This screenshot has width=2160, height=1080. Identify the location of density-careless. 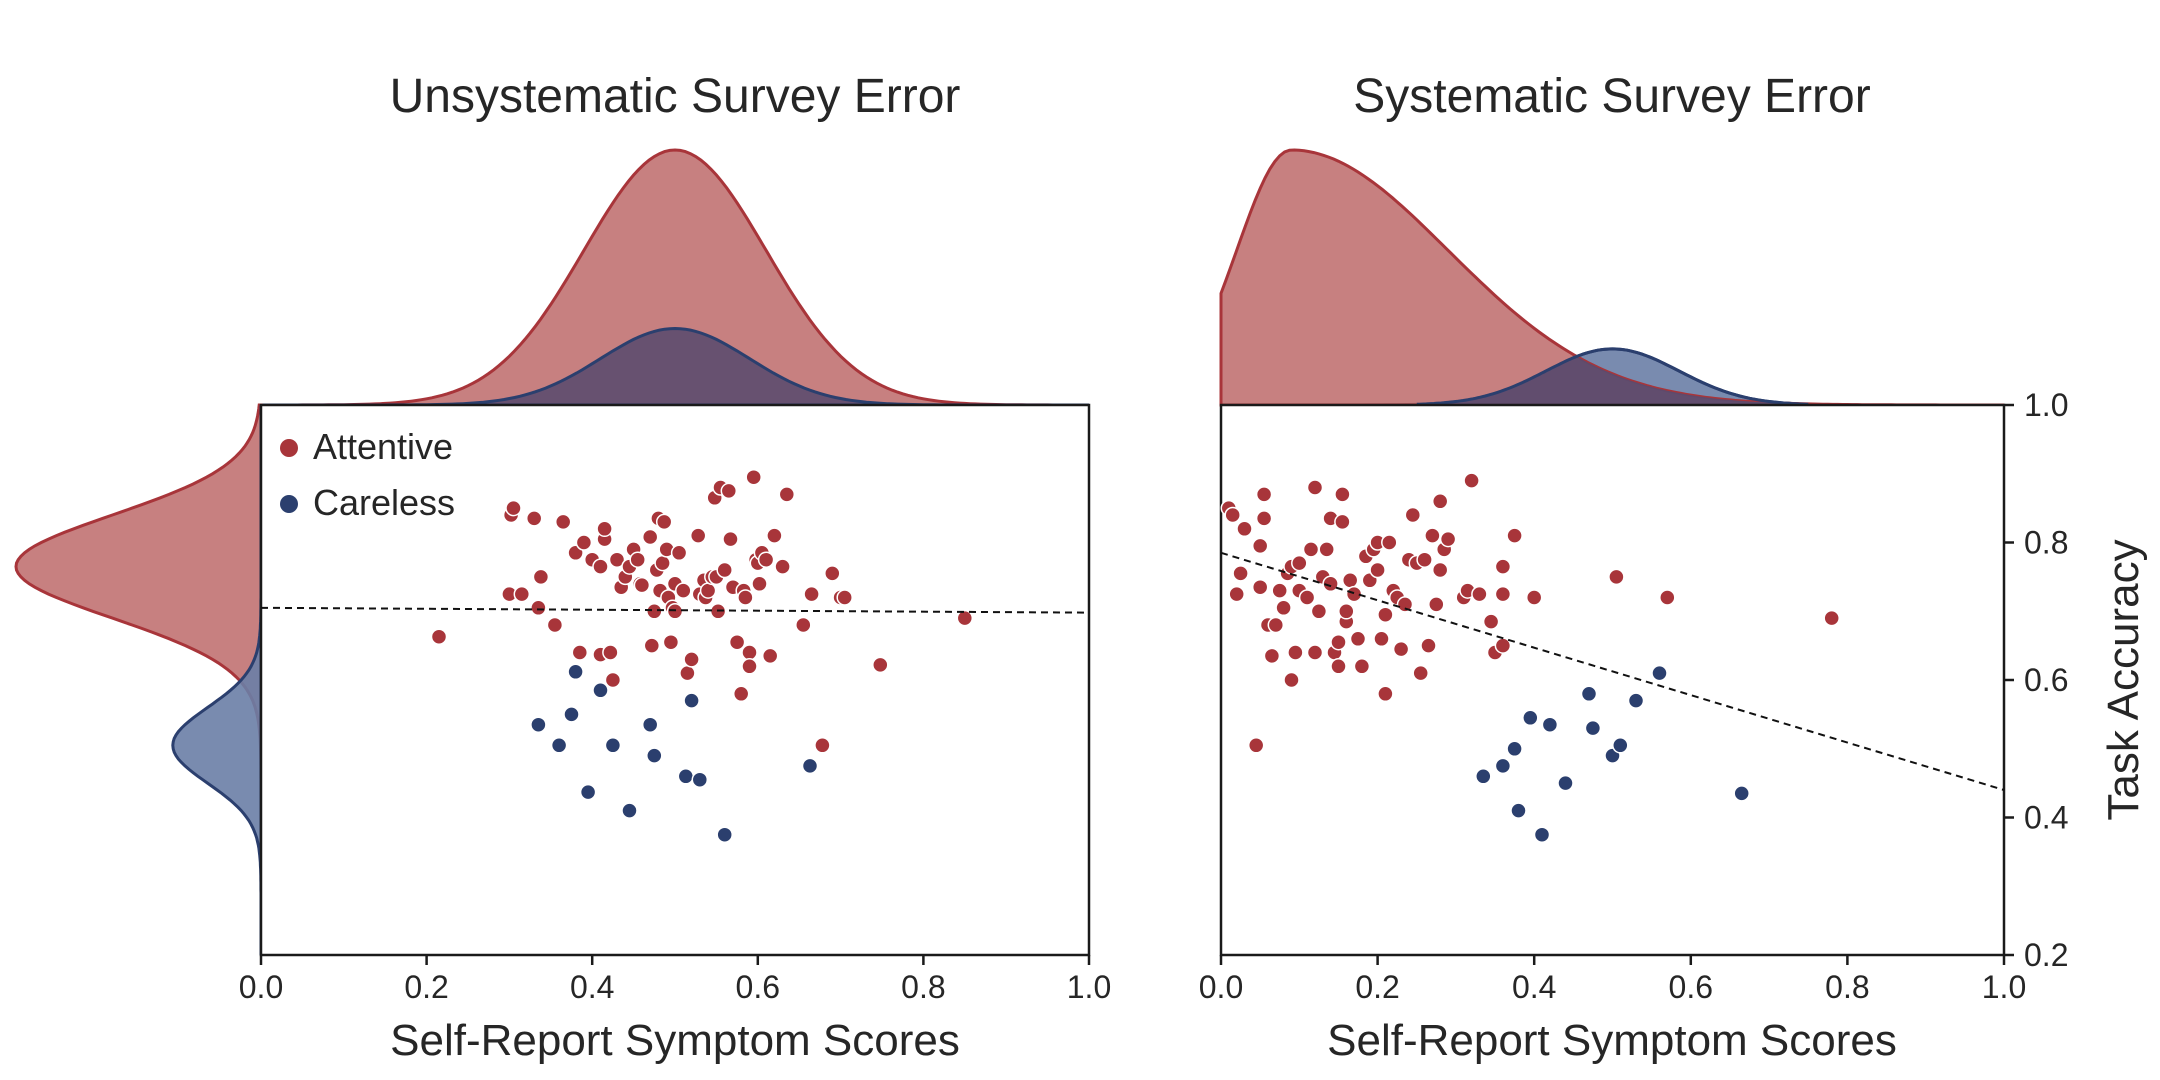
(675, 366).